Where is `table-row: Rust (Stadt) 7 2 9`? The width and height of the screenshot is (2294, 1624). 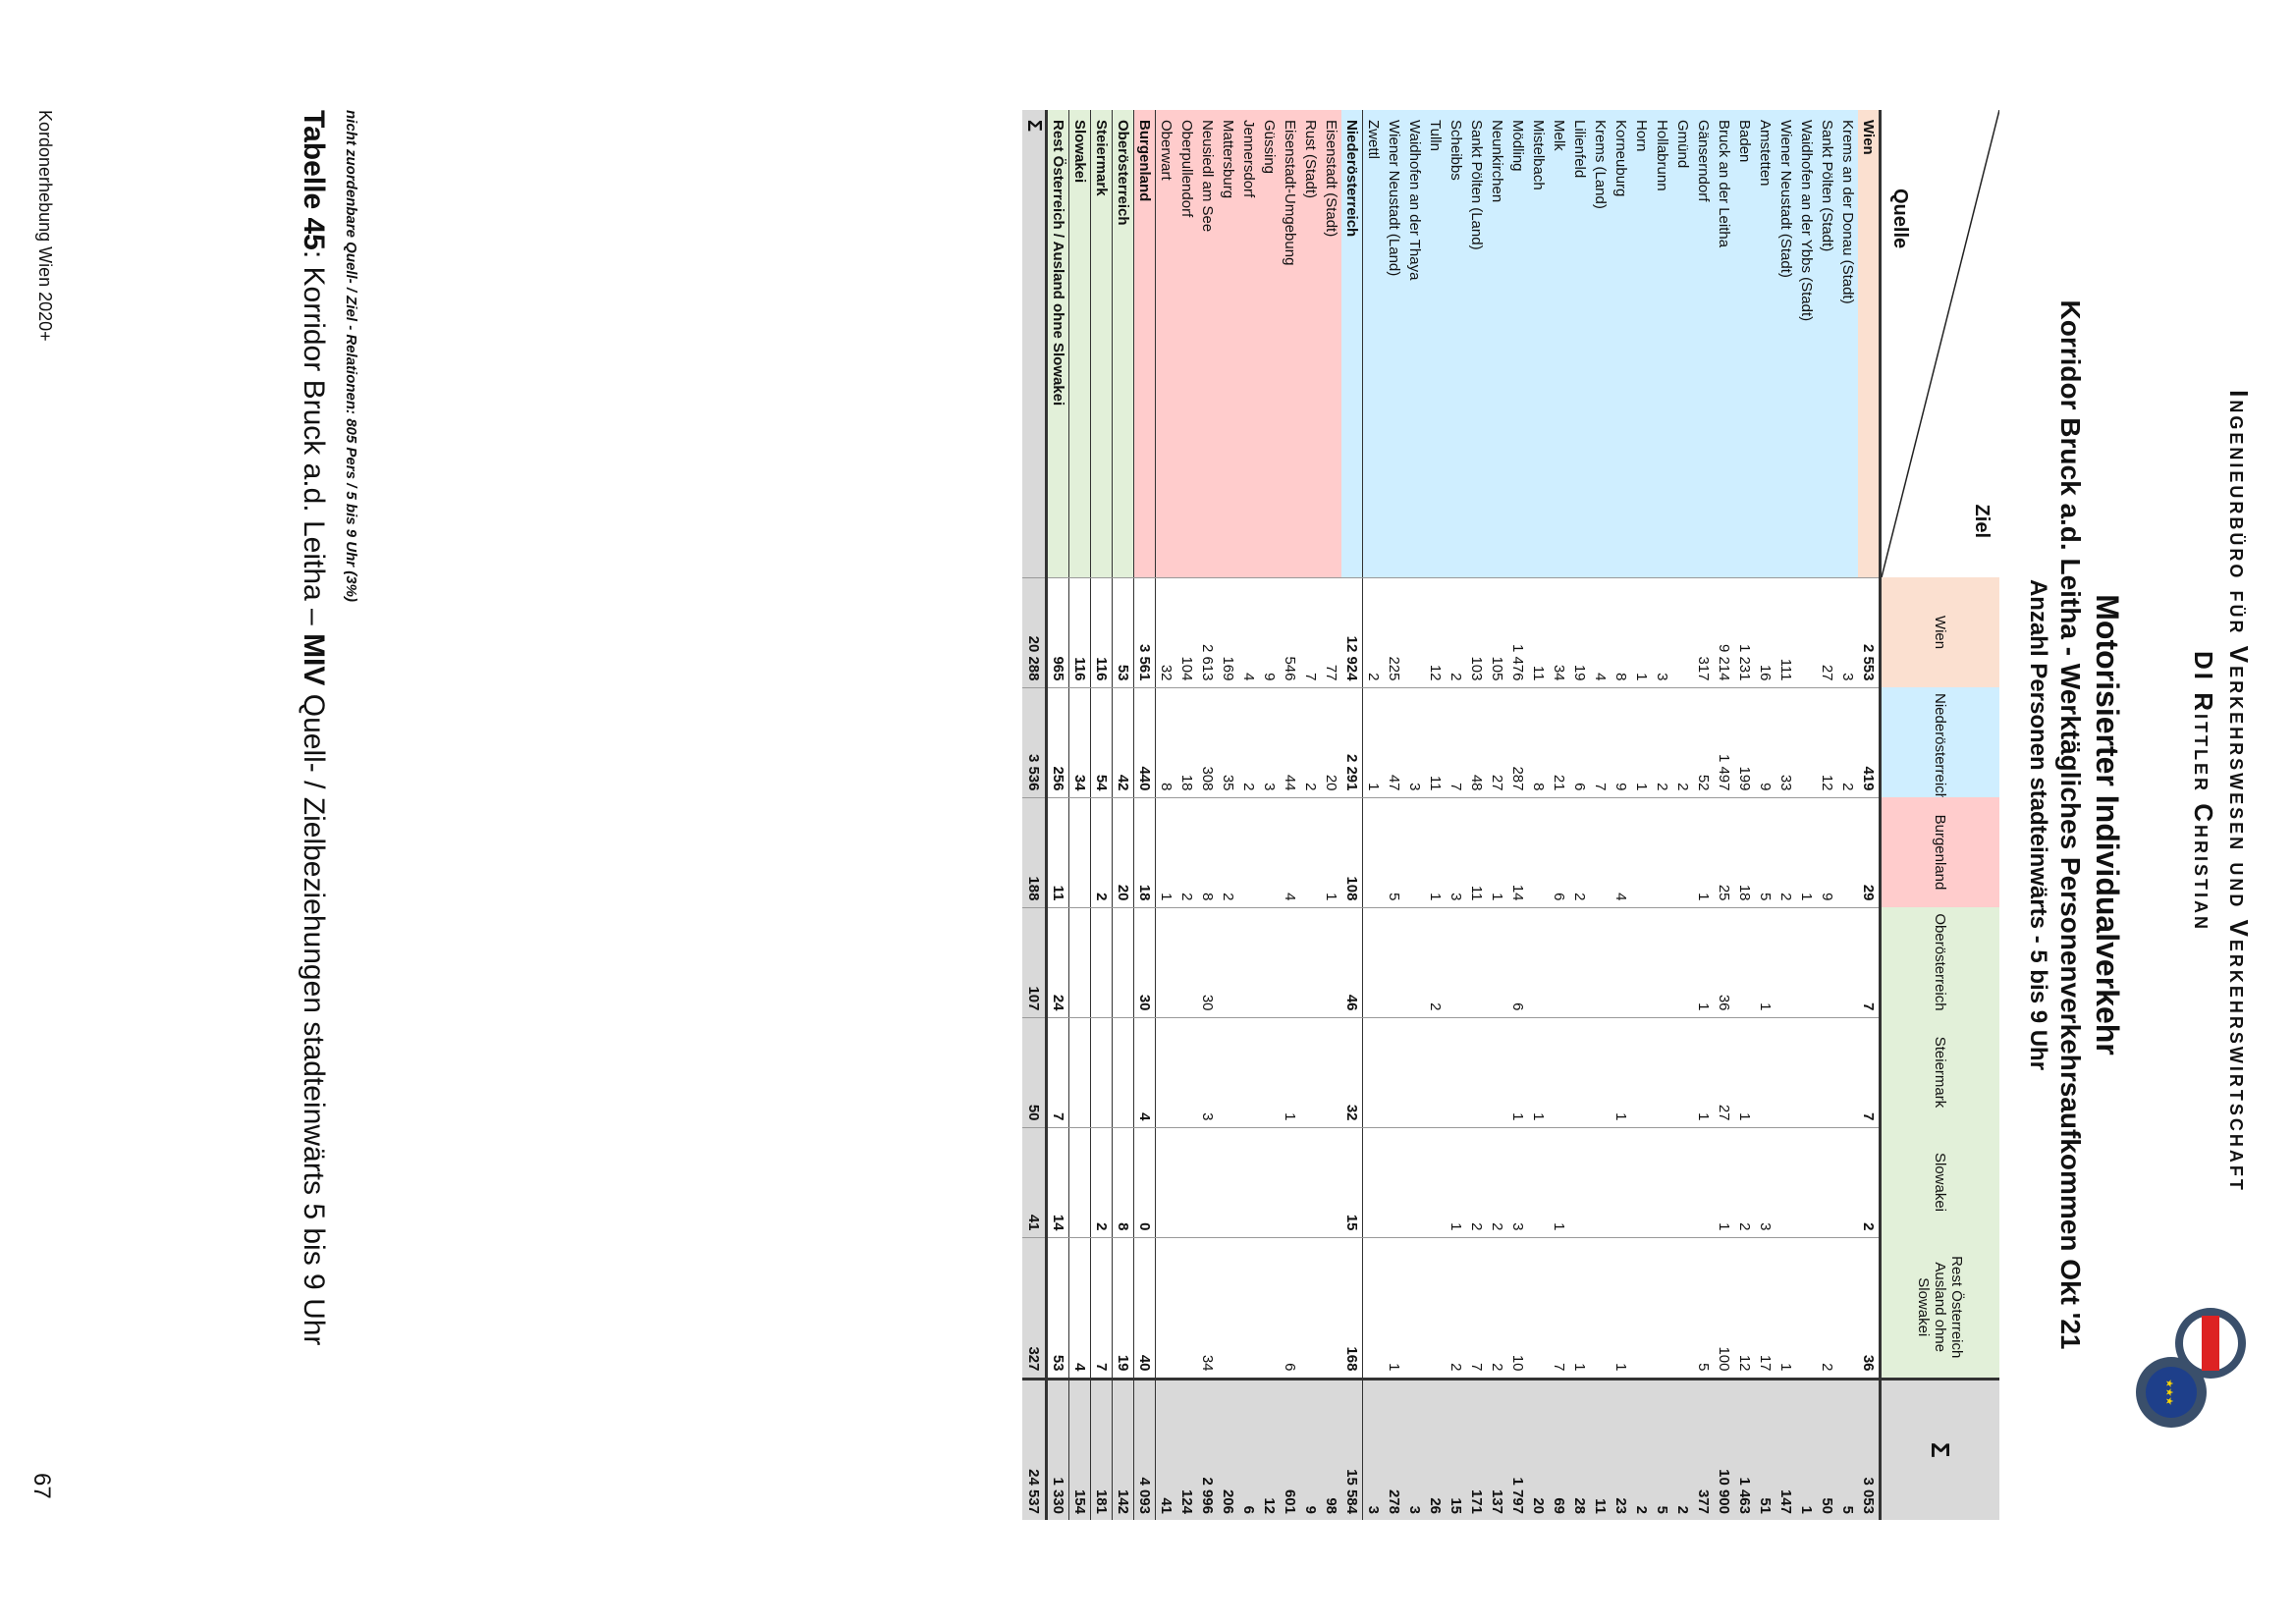 table-row: Rust (Stadt) 7 2 9 is located at coordinates (1310, 815).